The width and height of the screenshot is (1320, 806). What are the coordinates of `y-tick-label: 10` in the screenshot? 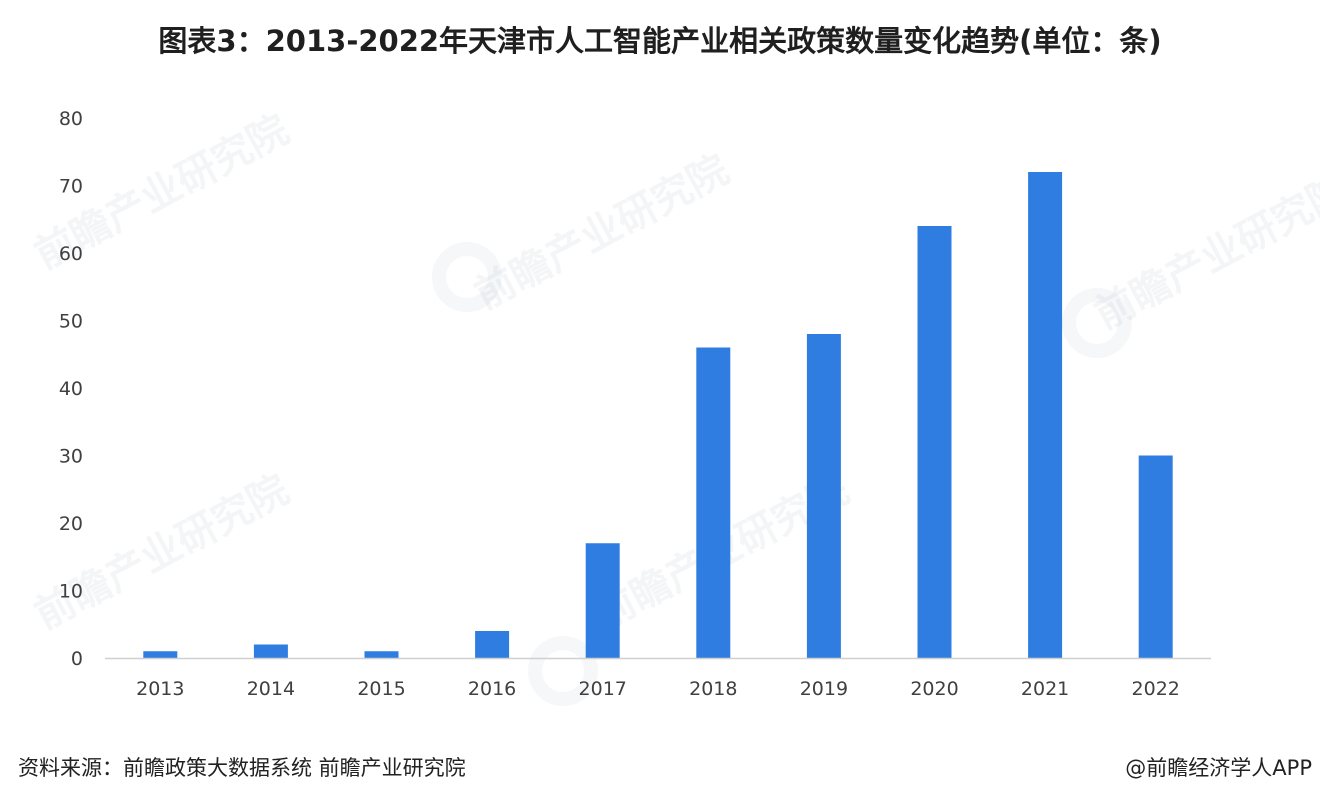 It's located at (71, 592).